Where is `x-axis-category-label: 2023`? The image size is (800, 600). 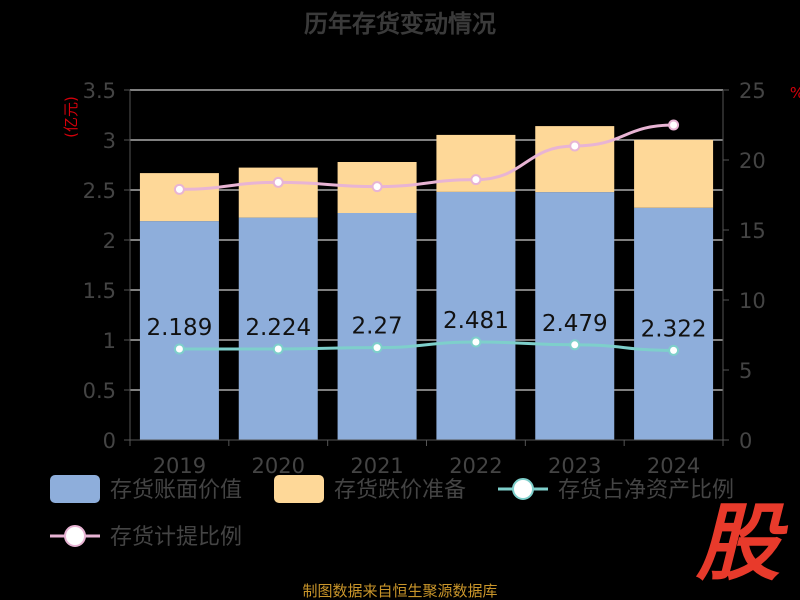
x-axis-category-label: 2023 is located at coordinates (574, 466).